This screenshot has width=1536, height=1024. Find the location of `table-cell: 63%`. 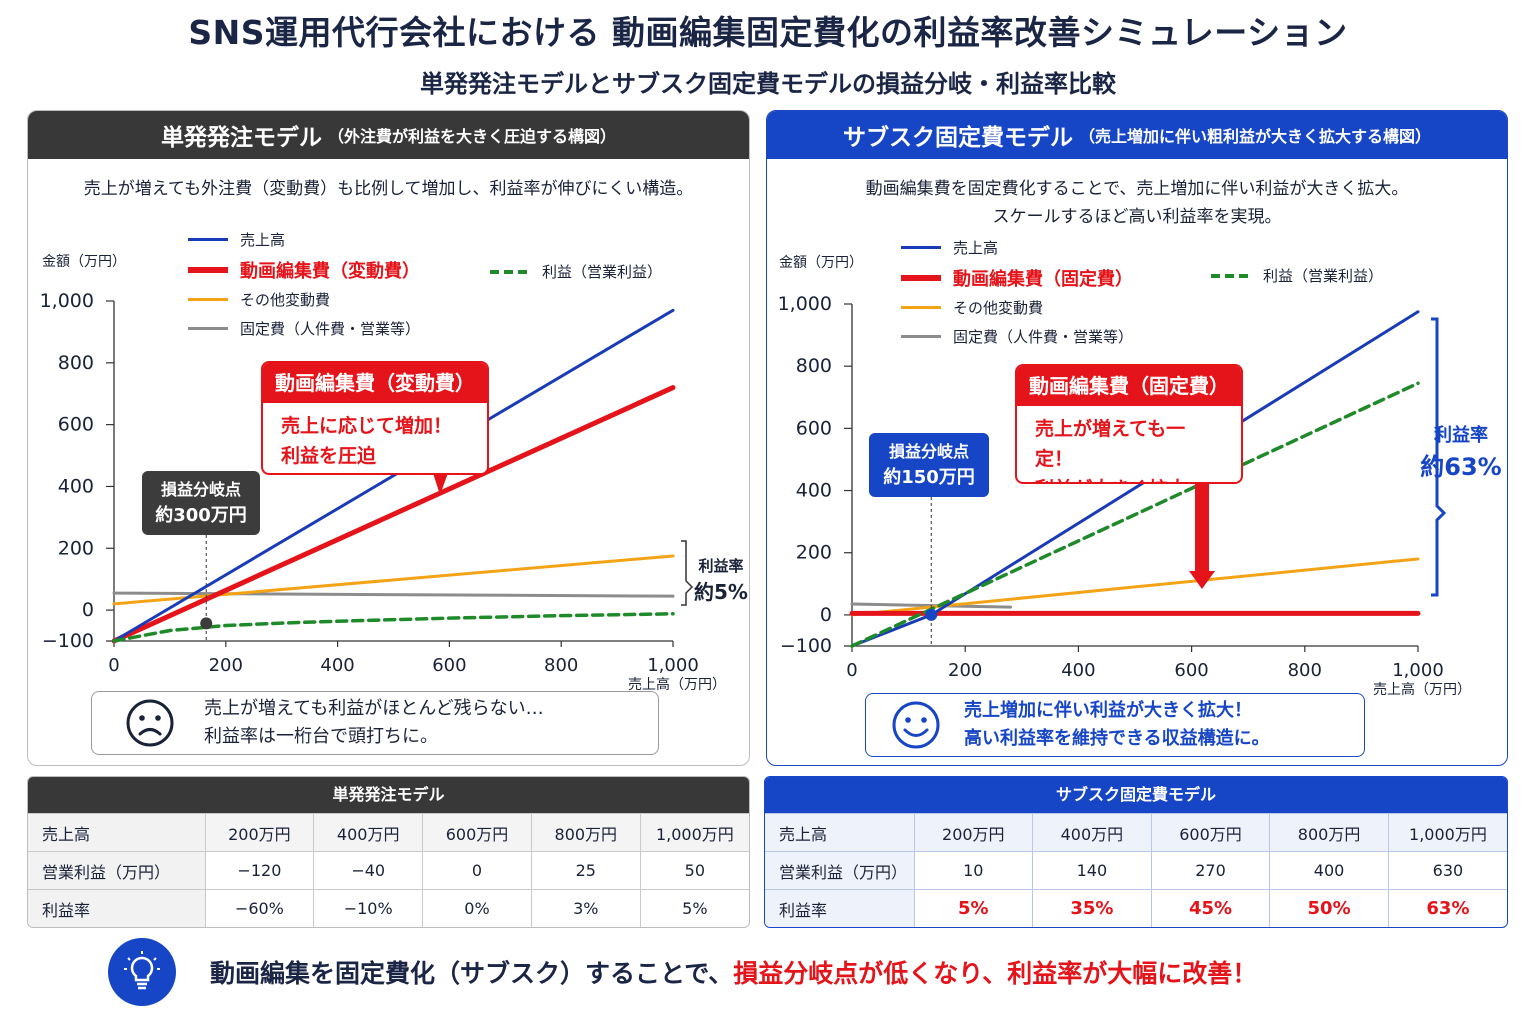

table-cell: 63% is located at coordinates (1447, 908).